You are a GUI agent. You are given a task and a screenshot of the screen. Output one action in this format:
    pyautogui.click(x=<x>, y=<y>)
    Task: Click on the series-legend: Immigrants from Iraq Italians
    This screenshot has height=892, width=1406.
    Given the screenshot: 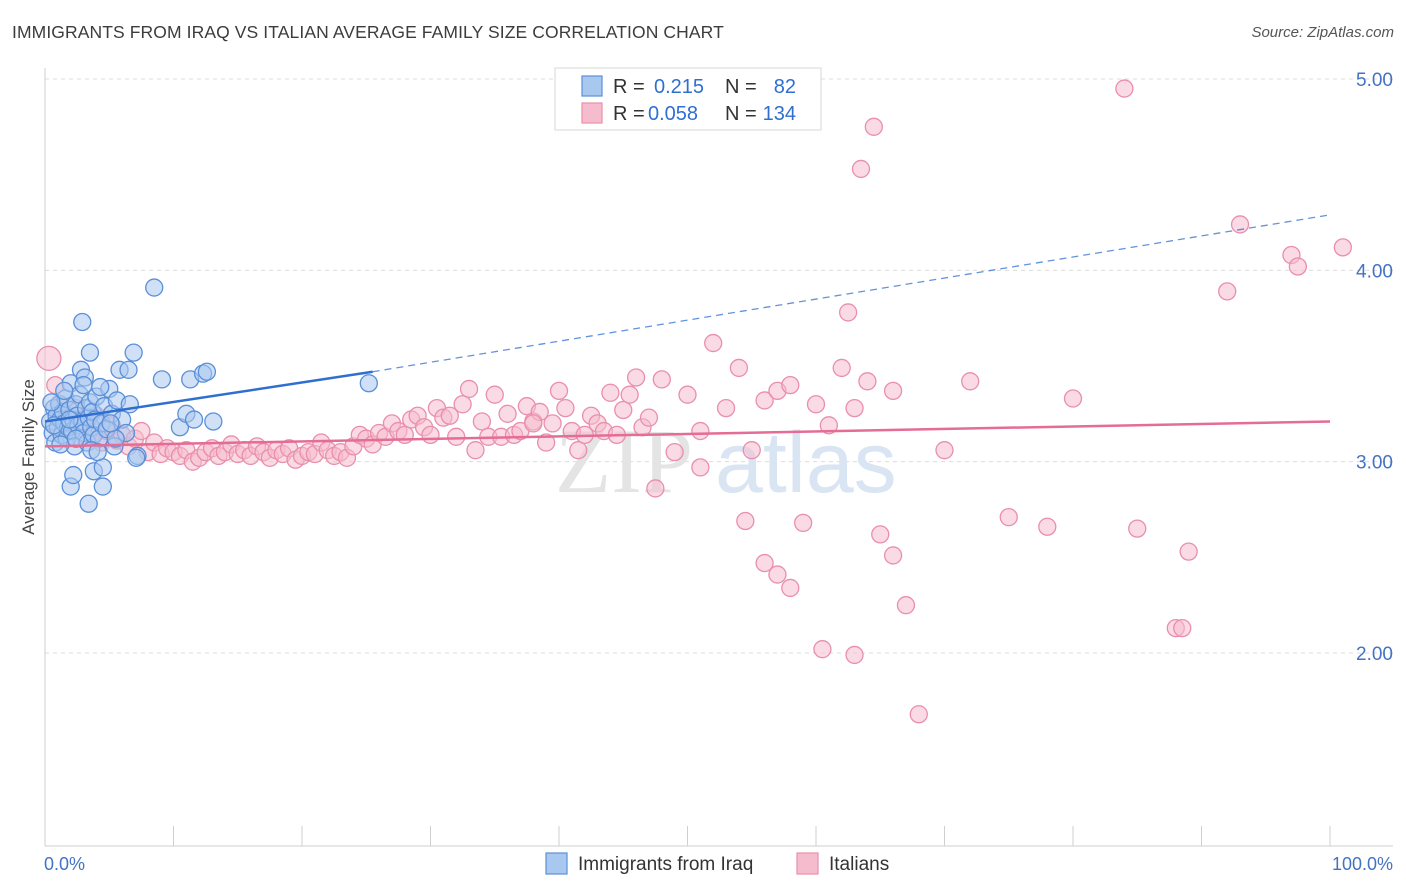 What is the action you would take?
    pyautogui.click(x=717, y=863)
    